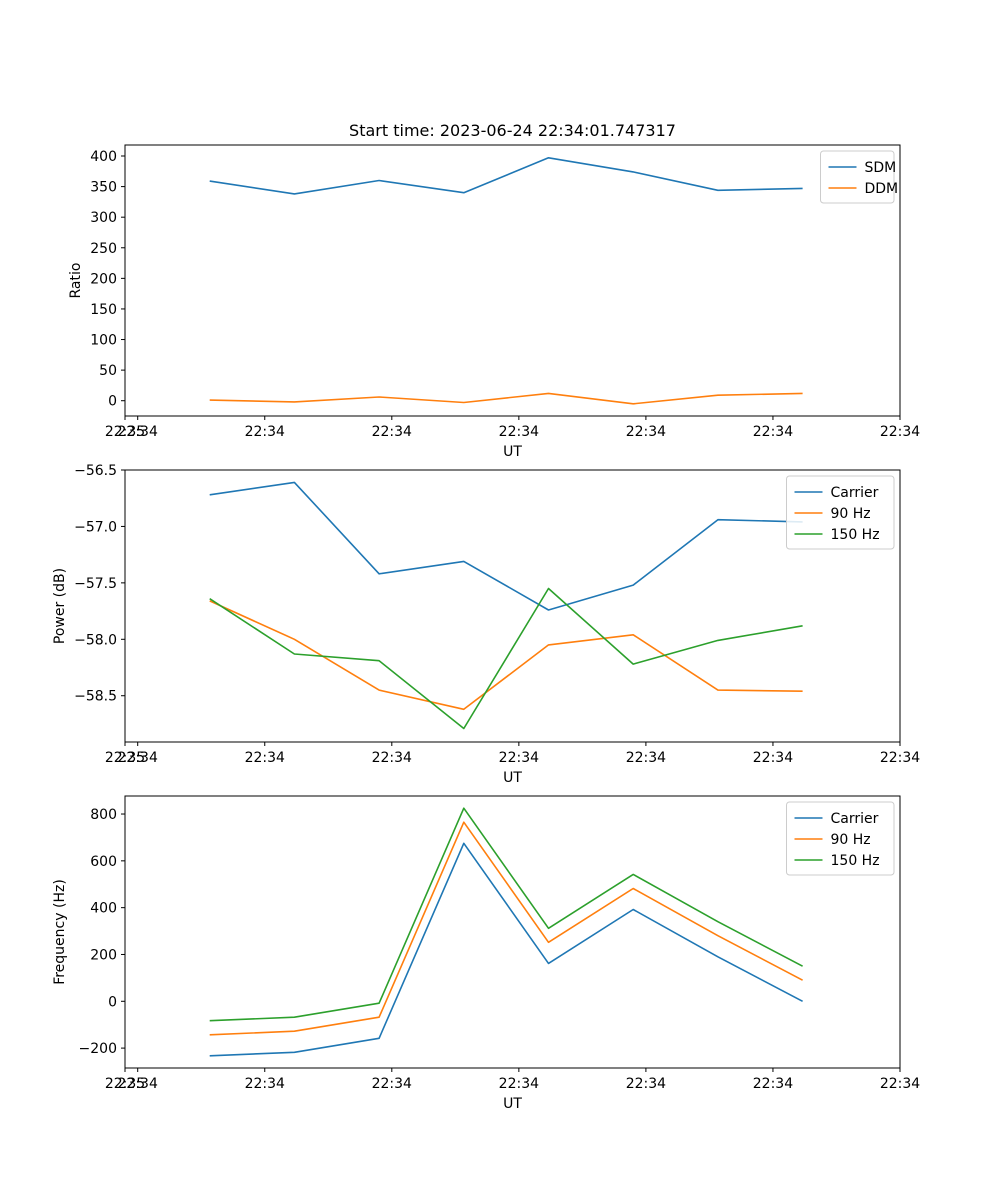 This screenshot has width=1000, height=1200. I want to click on y-tick-label: 350, so click(103, 188).